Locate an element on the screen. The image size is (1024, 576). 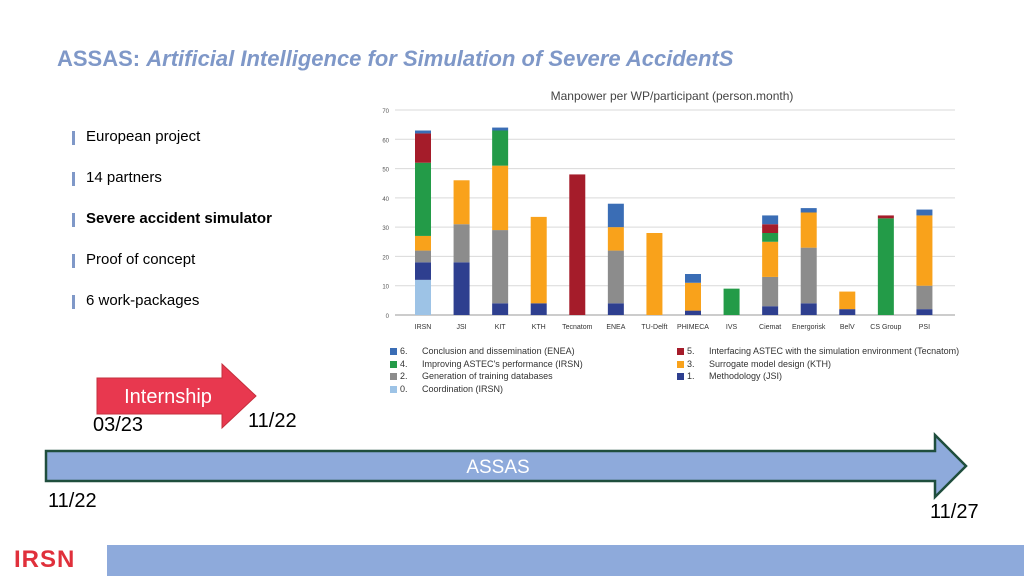
bullet-text: 14 partners is located at coordinates (124, 177).